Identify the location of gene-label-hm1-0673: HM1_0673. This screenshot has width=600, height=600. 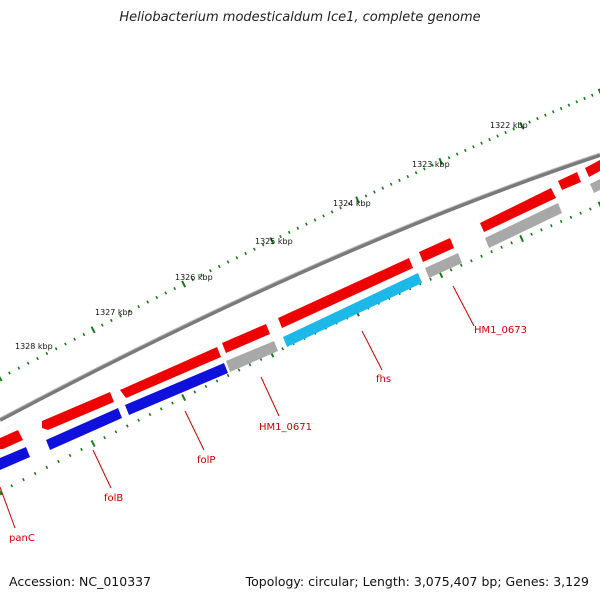
(500, 330).